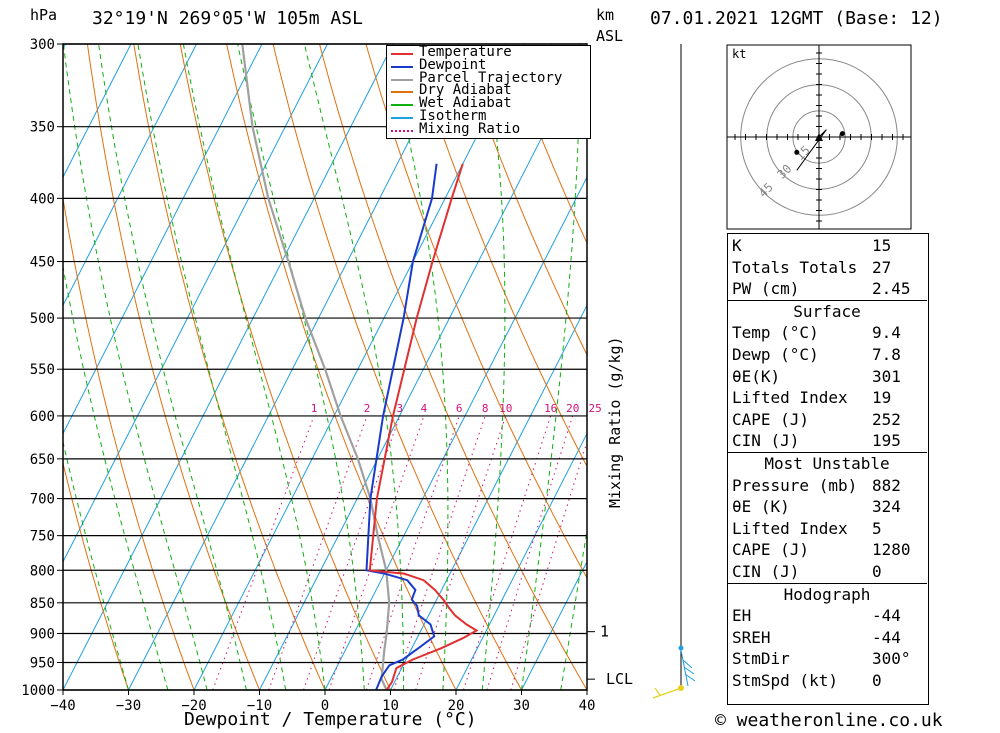  What do you see at coordinates (604, 632) in the screenshot?
I see `height-marker-label: 1` at bounding box center [604, 632].